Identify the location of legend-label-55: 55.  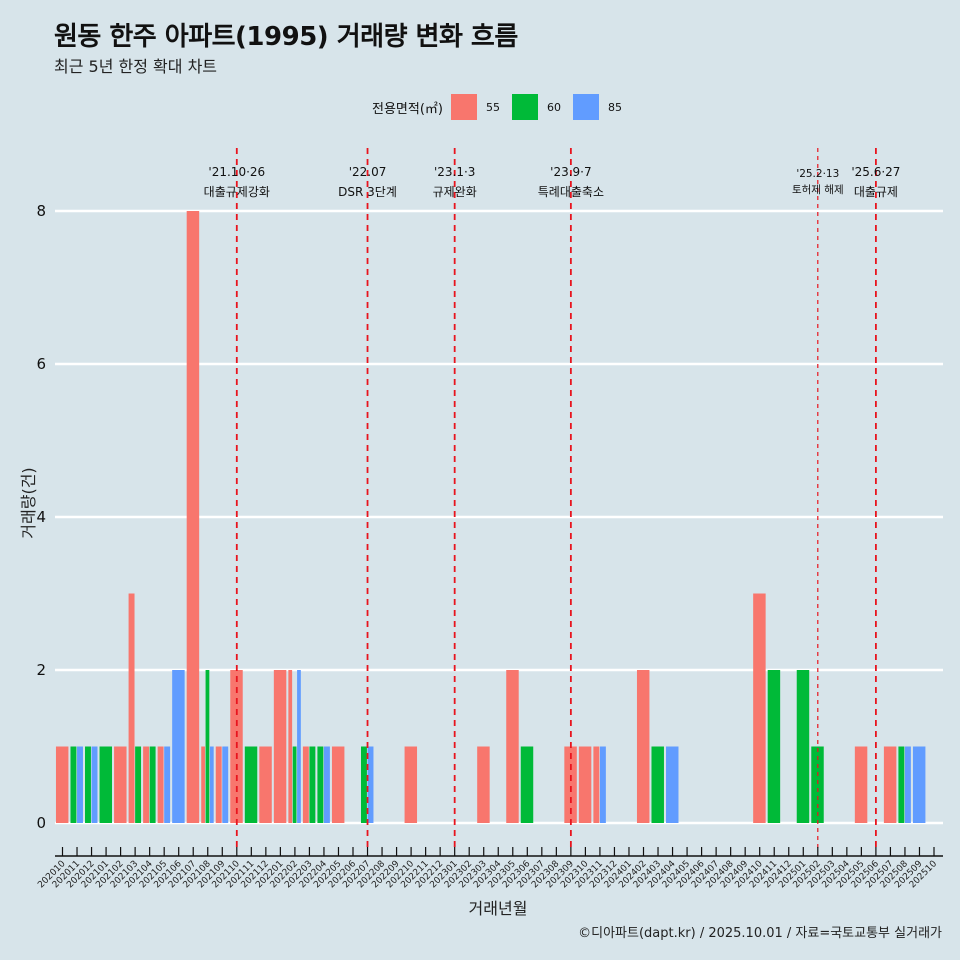
(492, 107).